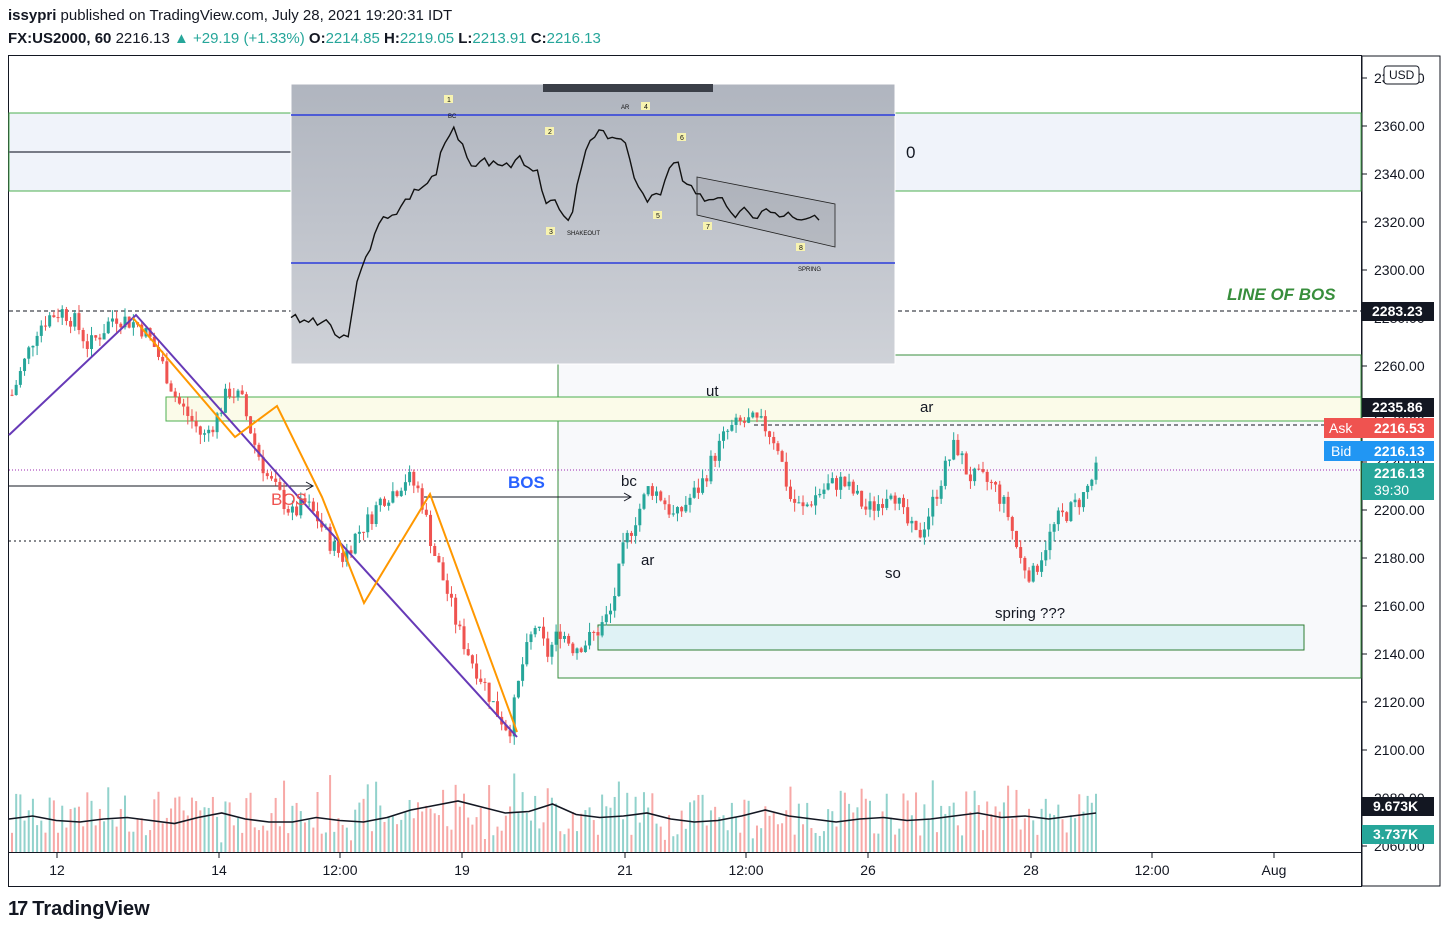 The image size is (1450, 934). I want to click on so-label: so, so click(893, 573).